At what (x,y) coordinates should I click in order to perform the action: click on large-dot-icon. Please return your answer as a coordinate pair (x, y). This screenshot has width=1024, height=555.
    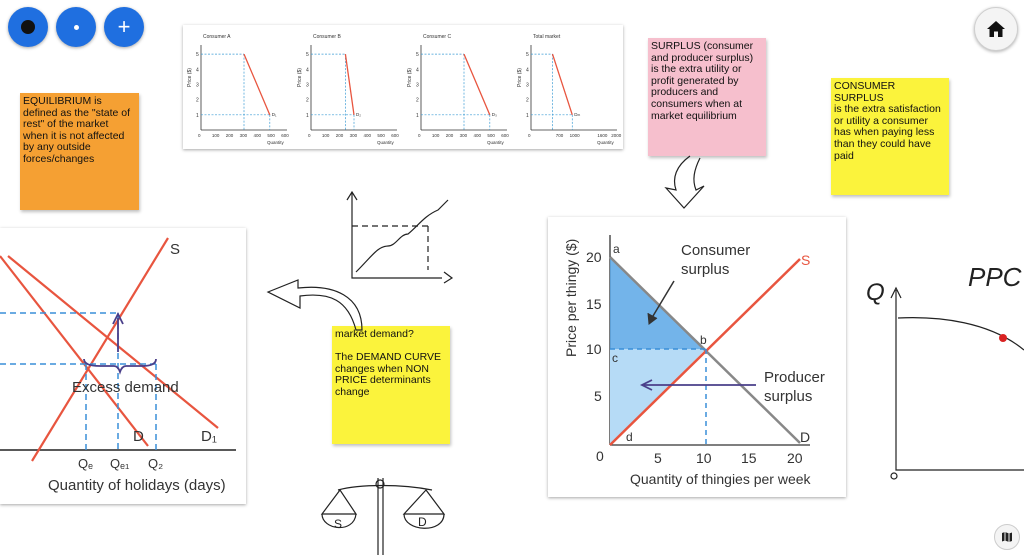
    Looking at the image, I should click on (28, 27).